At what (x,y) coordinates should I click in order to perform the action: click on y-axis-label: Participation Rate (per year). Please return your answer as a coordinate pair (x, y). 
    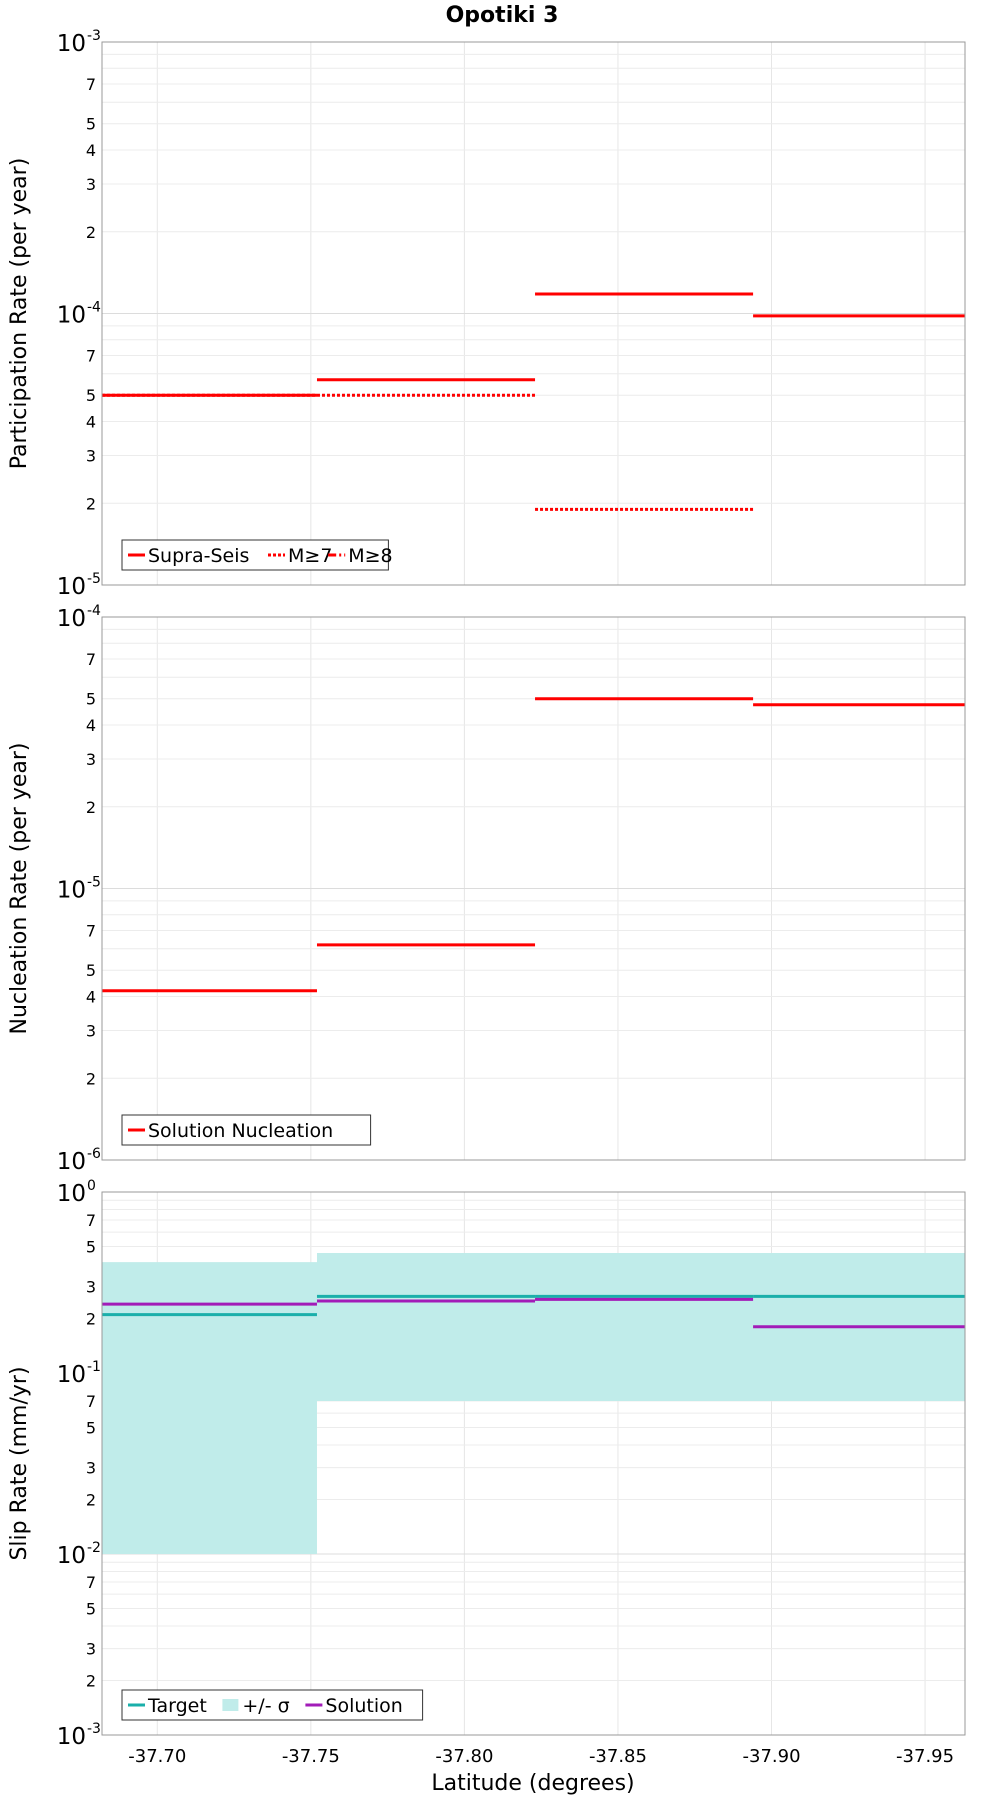
    Looking at the image, I should click on (19, 314).